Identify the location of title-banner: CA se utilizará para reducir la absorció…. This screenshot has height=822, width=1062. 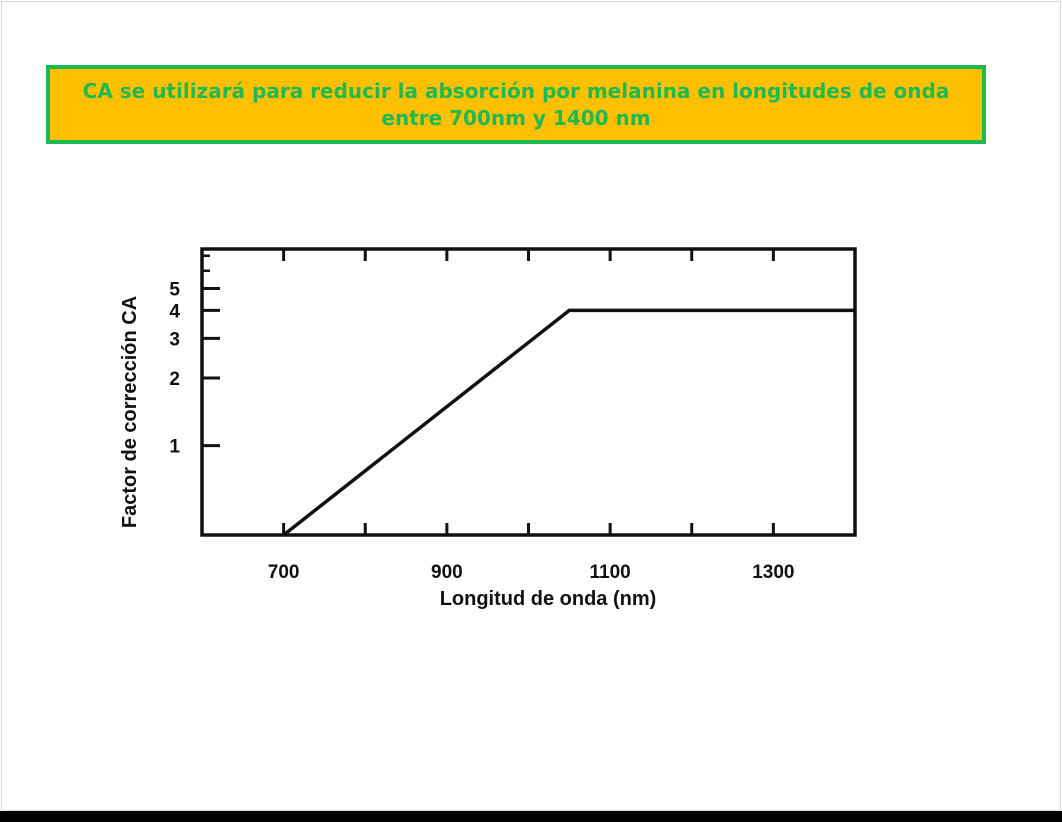
(516, 104).